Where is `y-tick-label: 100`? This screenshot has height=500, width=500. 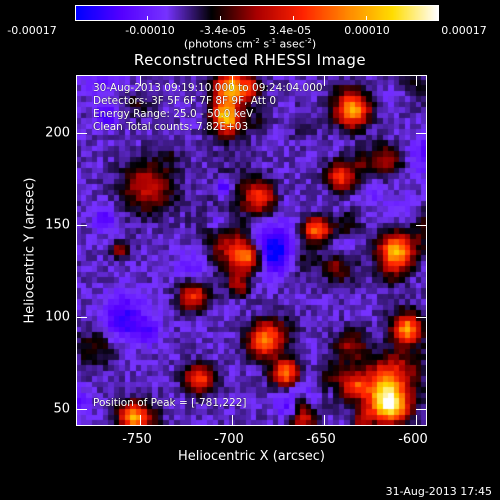 y-tick-label: 100 is located at coordinates (57, 317).